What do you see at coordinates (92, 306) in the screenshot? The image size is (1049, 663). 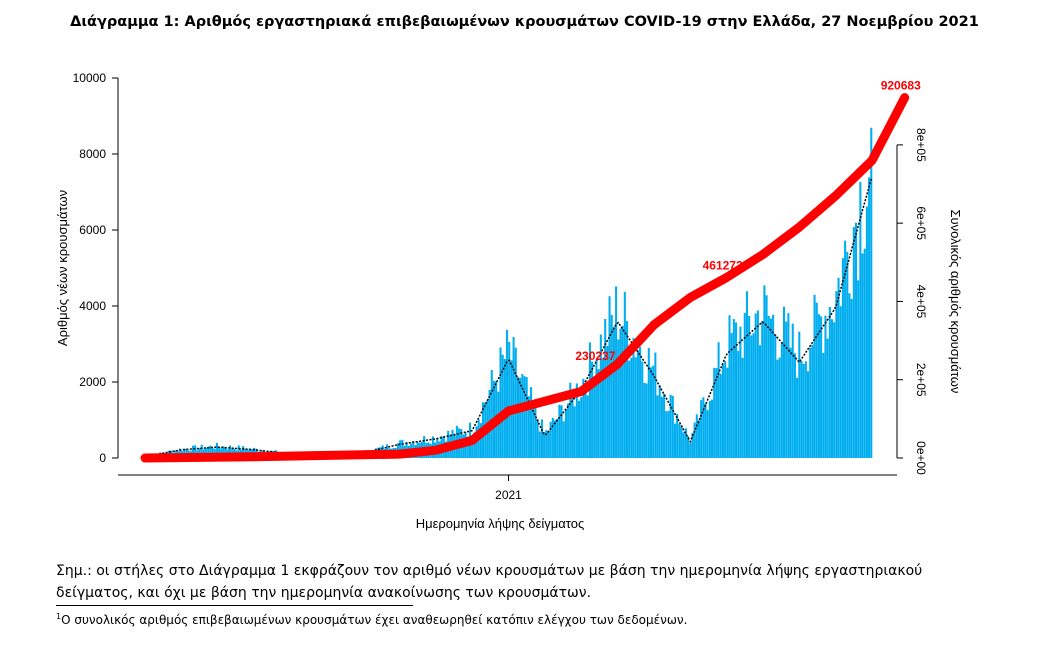 I see `y-tick-label-left: 4000` at bounding box center [92, 306].